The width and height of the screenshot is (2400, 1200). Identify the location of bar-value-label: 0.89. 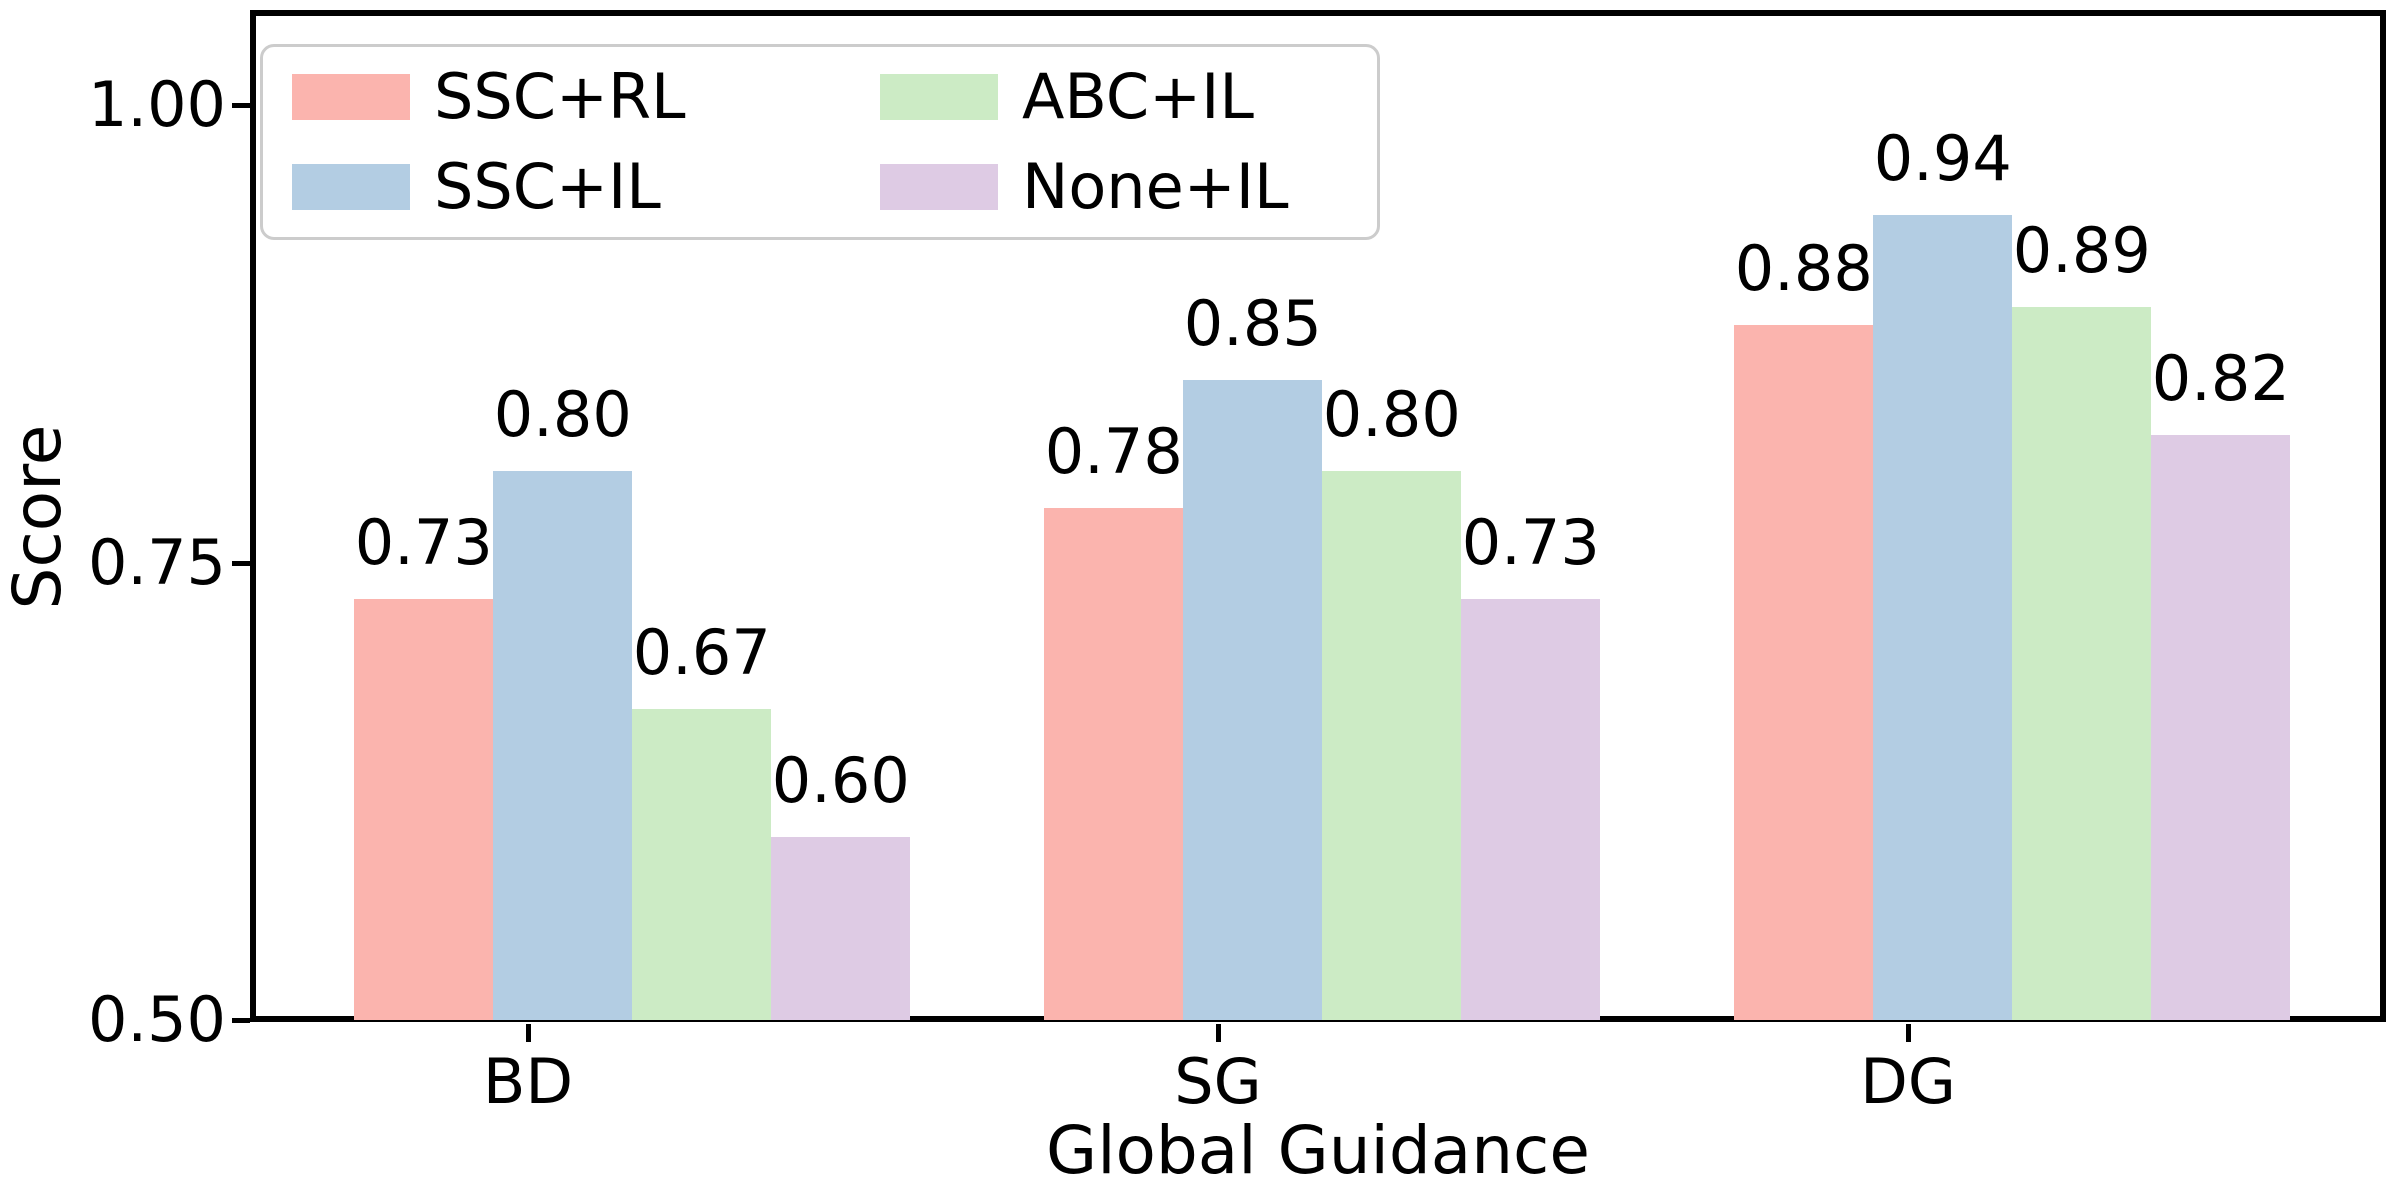
(2081, 250).